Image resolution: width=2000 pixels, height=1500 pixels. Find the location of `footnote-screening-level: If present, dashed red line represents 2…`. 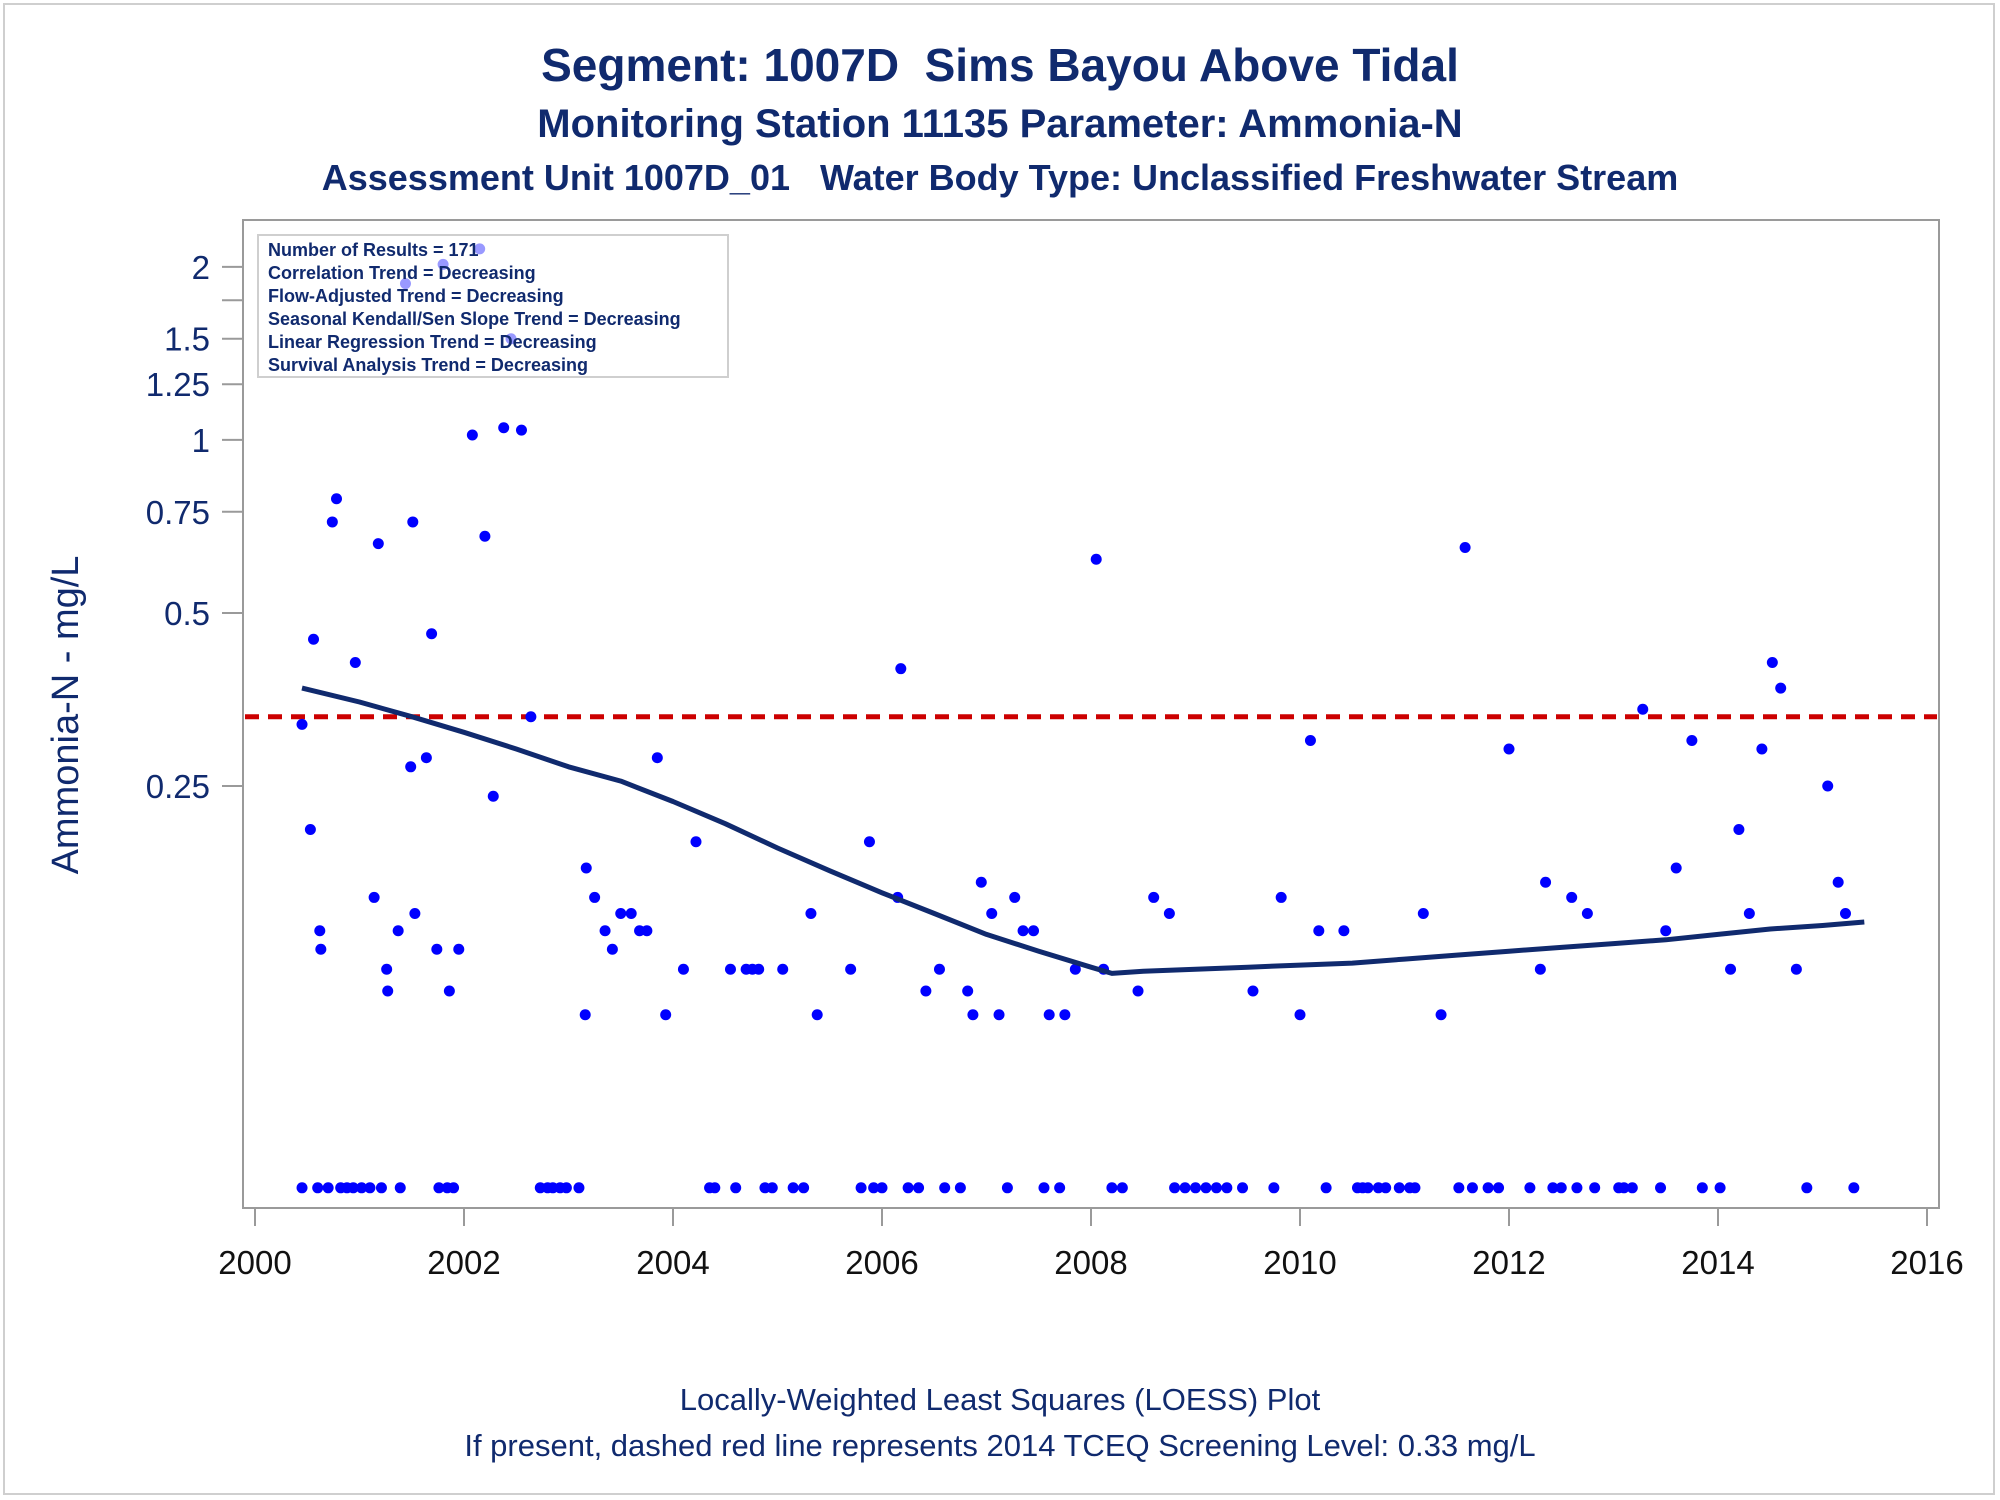

footnote-screening-level: If present, dashed red line represents 2… is located at coordinates (1000, 1445).